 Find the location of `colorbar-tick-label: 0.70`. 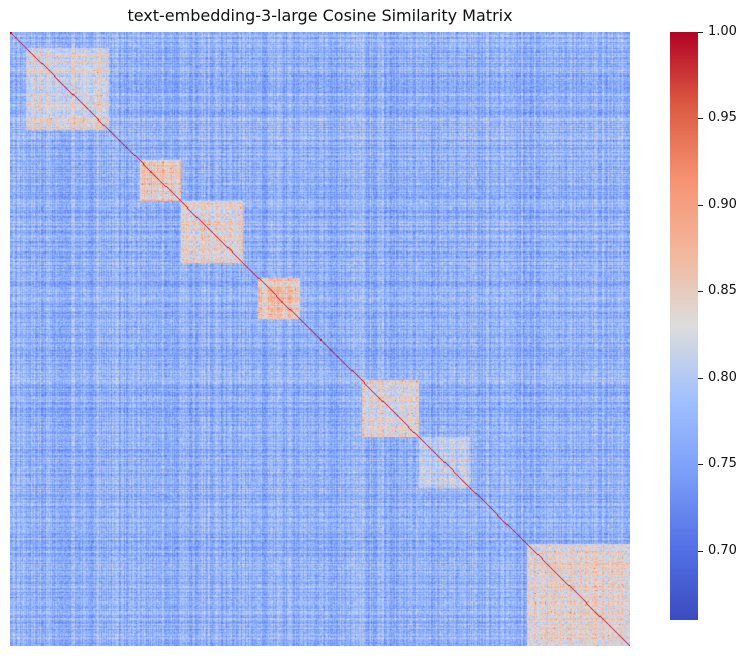

colorbar-tick-label: 0.70 is located at coordinates (722, 550).